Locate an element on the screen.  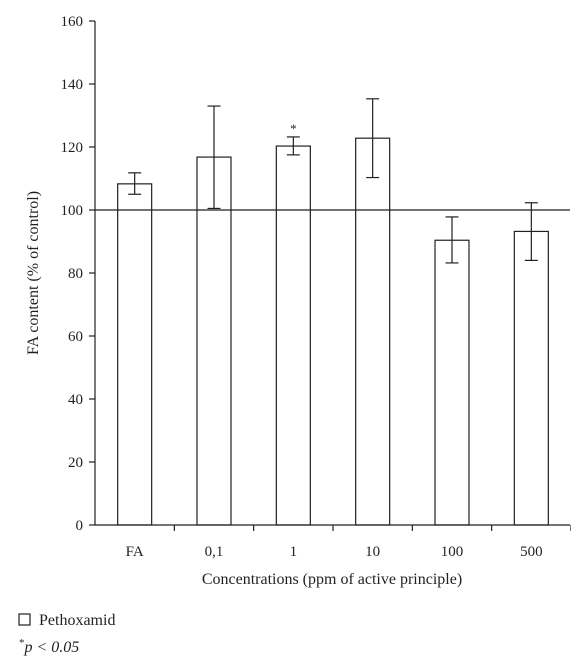
x-tick-label-3: 10 is located at coordinates (372, 552).